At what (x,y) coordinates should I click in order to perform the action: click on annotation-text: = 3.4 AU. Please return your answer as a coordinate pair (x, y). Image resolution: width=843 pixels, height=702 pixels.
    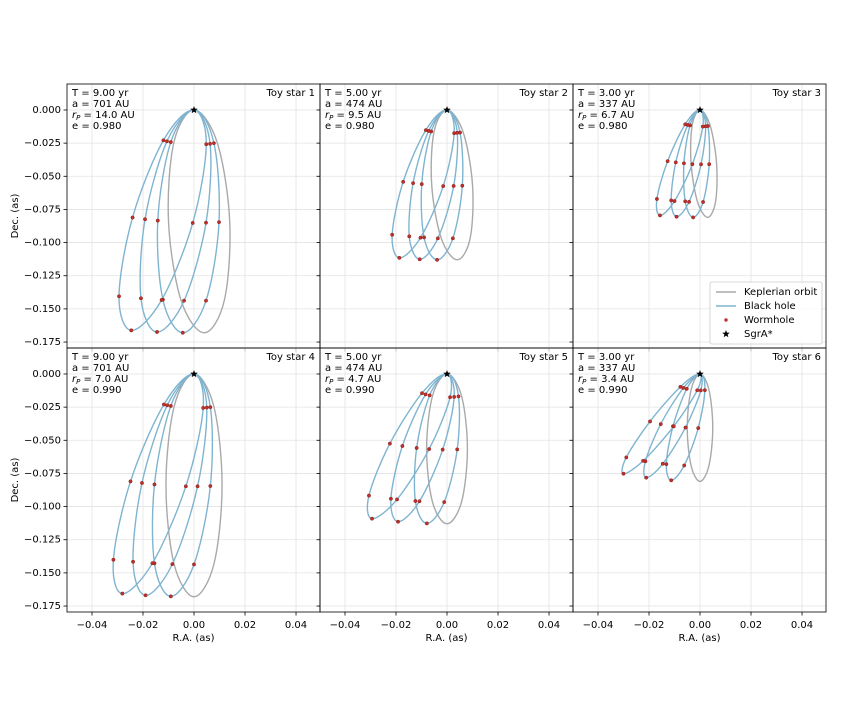
    Looking at the image, I should click on (610, 379).